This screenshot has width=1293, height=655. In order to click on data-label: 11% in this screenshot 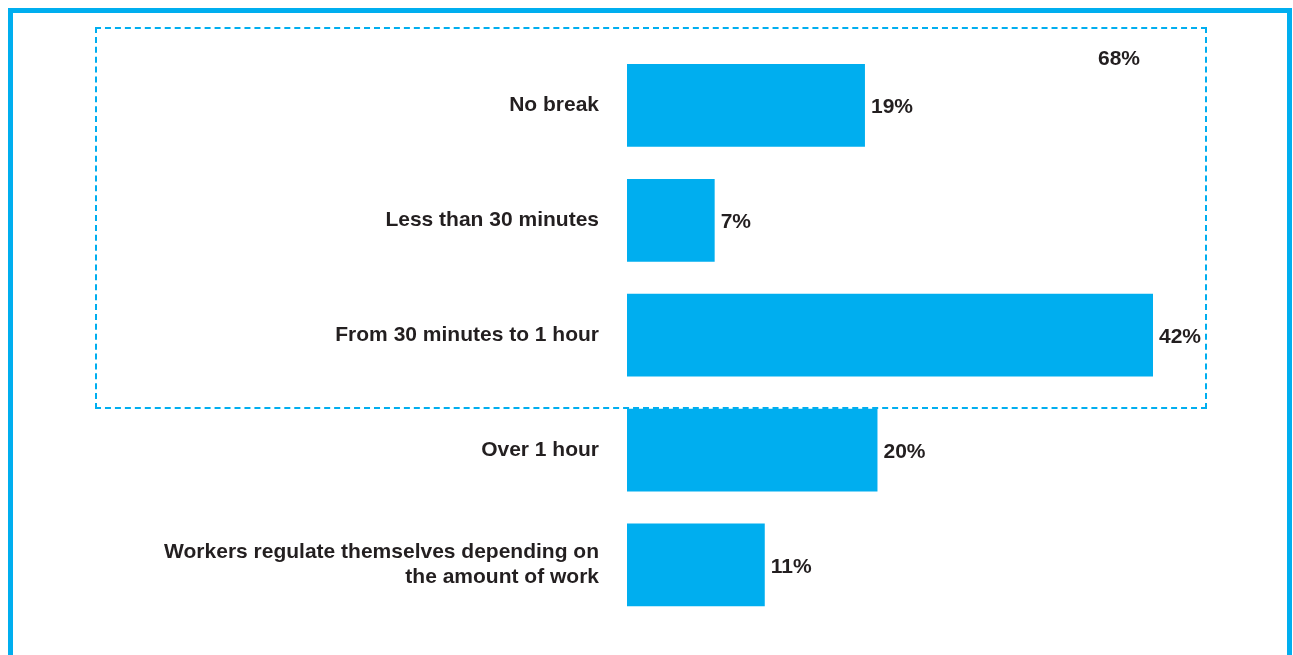, I will do `click(791, 565)`.